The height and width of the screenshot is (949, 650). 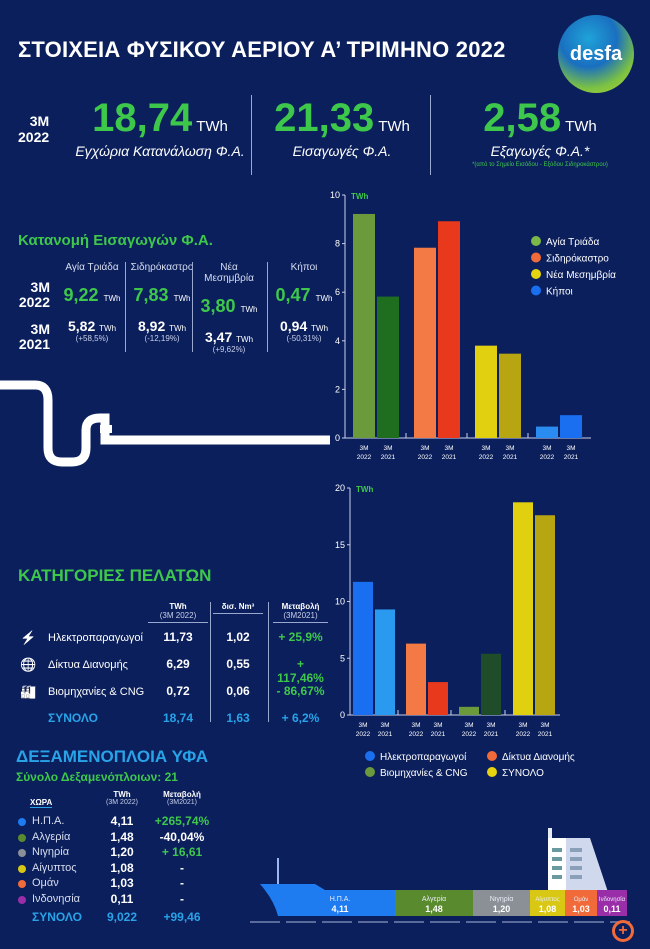 I want to click on kpi-value: 18,74, so click(x=142, y=118).